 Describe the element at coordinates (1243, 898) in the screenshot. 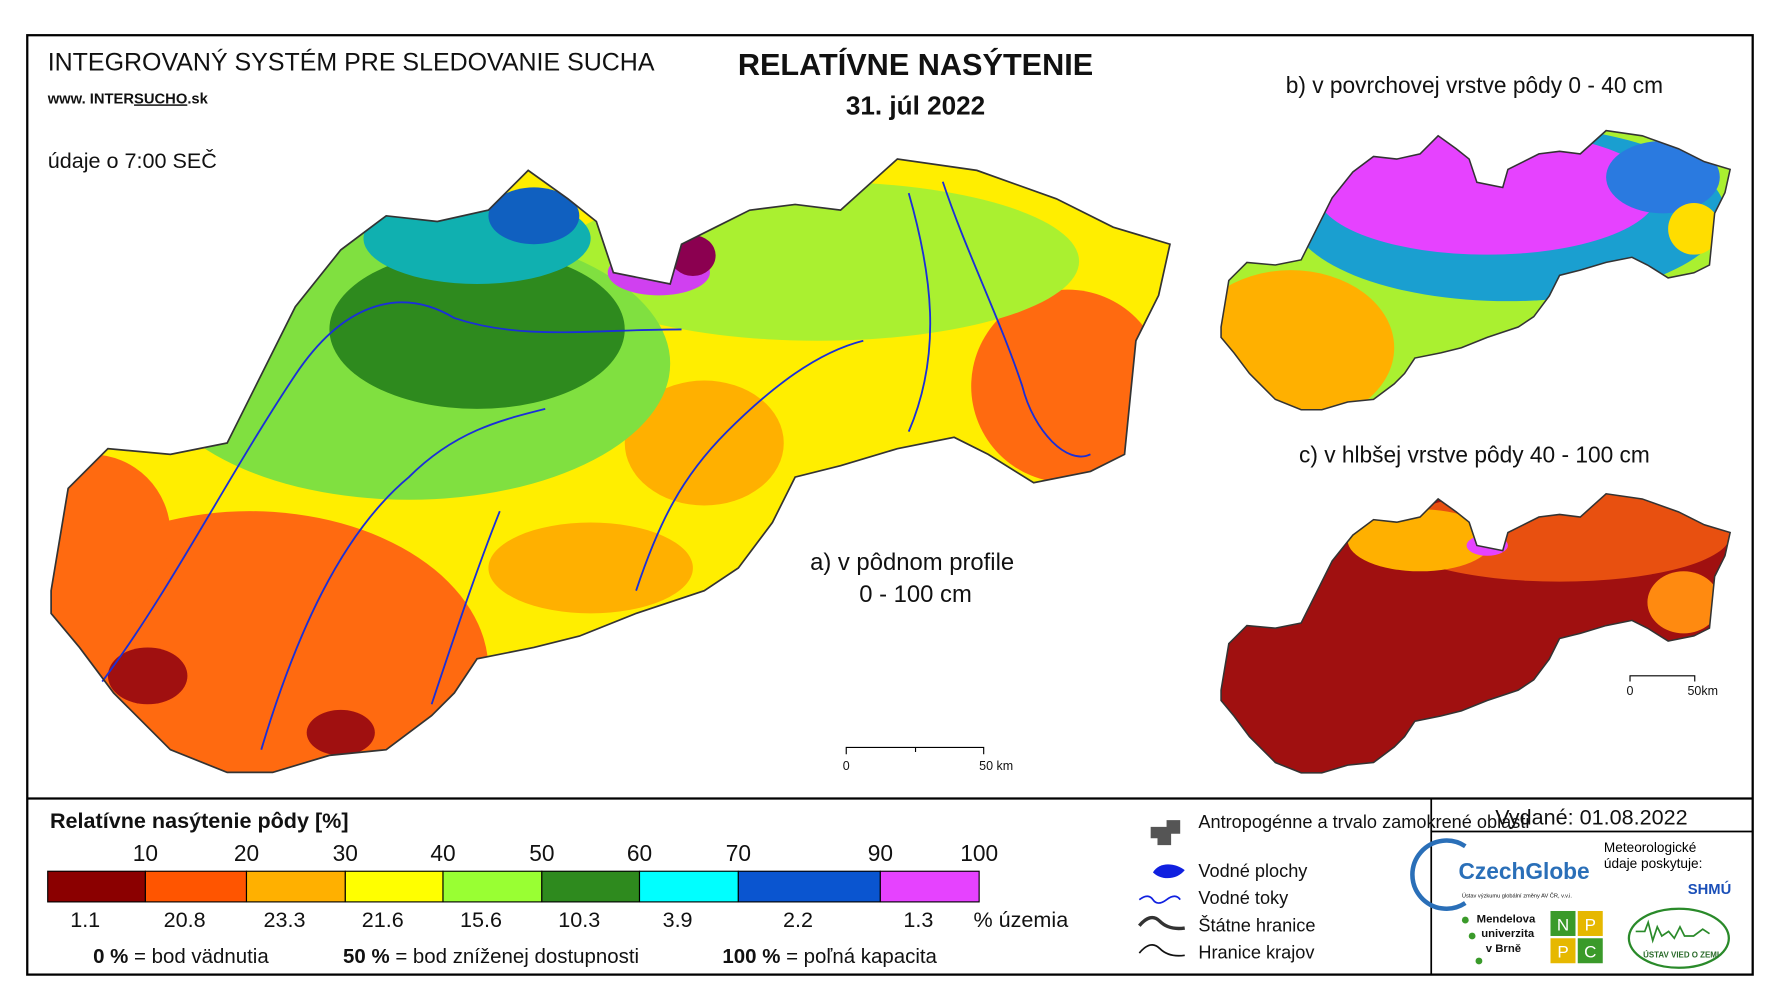

I see `symbol-label: Vodné toky` at that location.